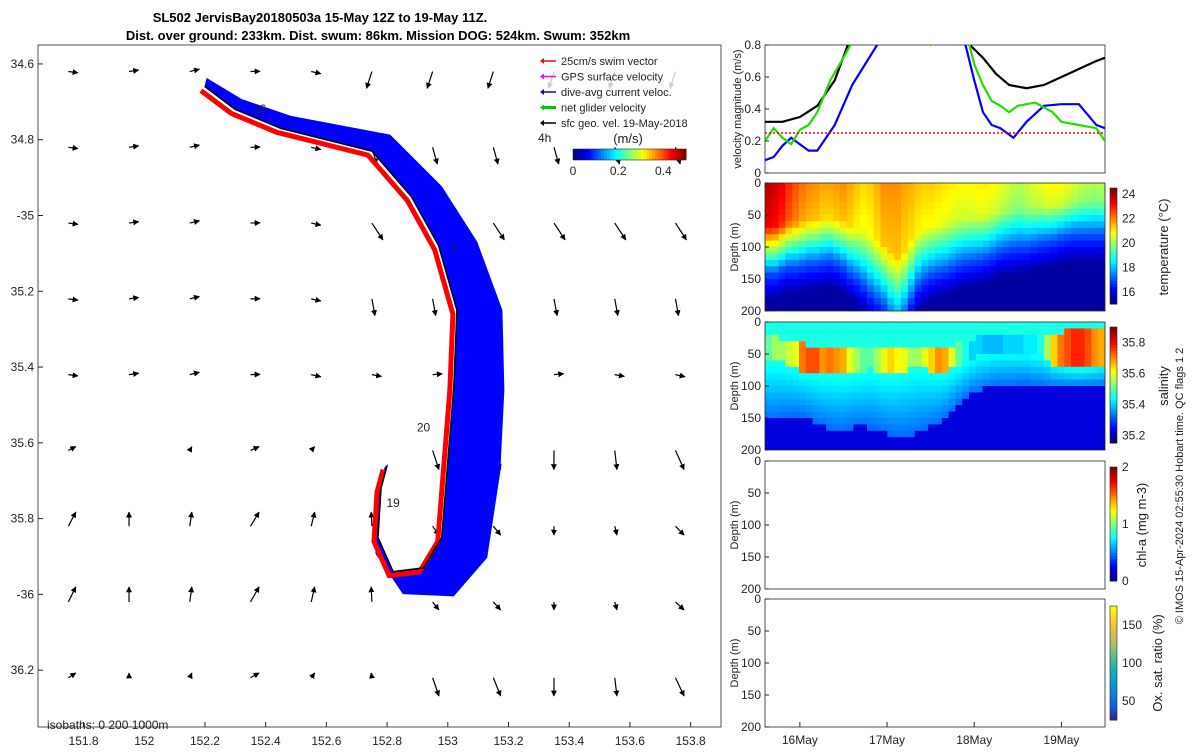  I want to click on x-tick-label: 17May, so click(887, 740).